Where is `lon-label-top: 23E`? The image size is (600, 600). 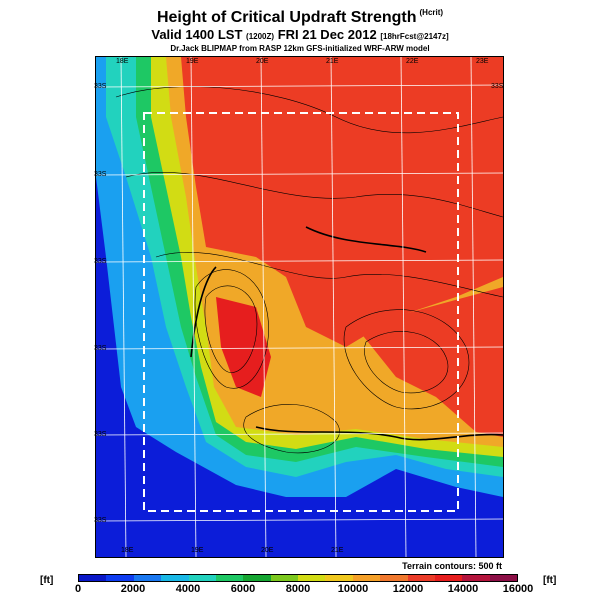
lon-label-top: 23E is located at coordinates (482, 61).